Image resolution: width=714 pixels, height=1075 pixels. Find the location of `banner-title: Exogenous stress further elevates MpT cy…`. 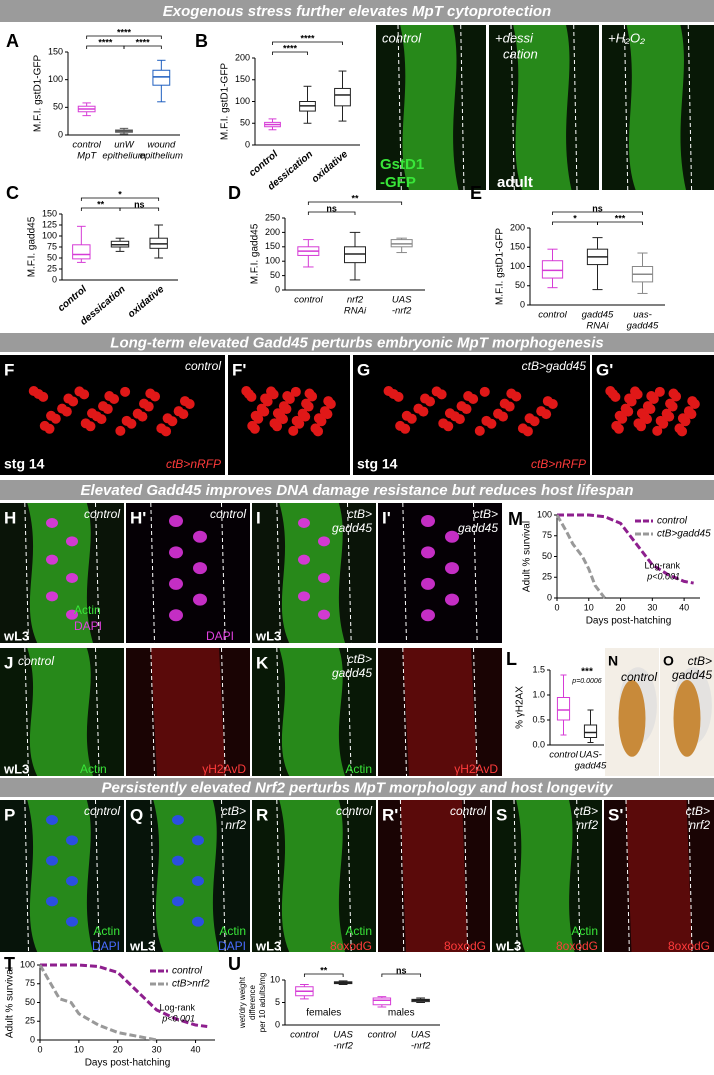

banner-title: Exogenous stress further elevates MpT cy… is located at coordinates (357, 11).